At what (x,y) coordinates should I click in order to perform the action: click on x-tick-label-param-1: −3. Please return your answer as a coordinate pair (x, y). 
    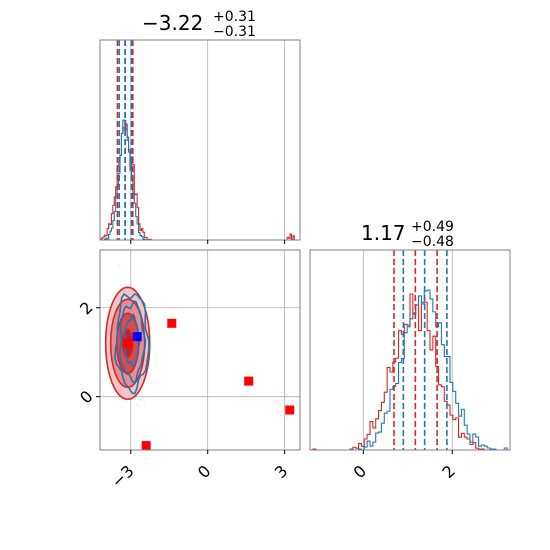
    Looking at the image, I should click on (122, 476).